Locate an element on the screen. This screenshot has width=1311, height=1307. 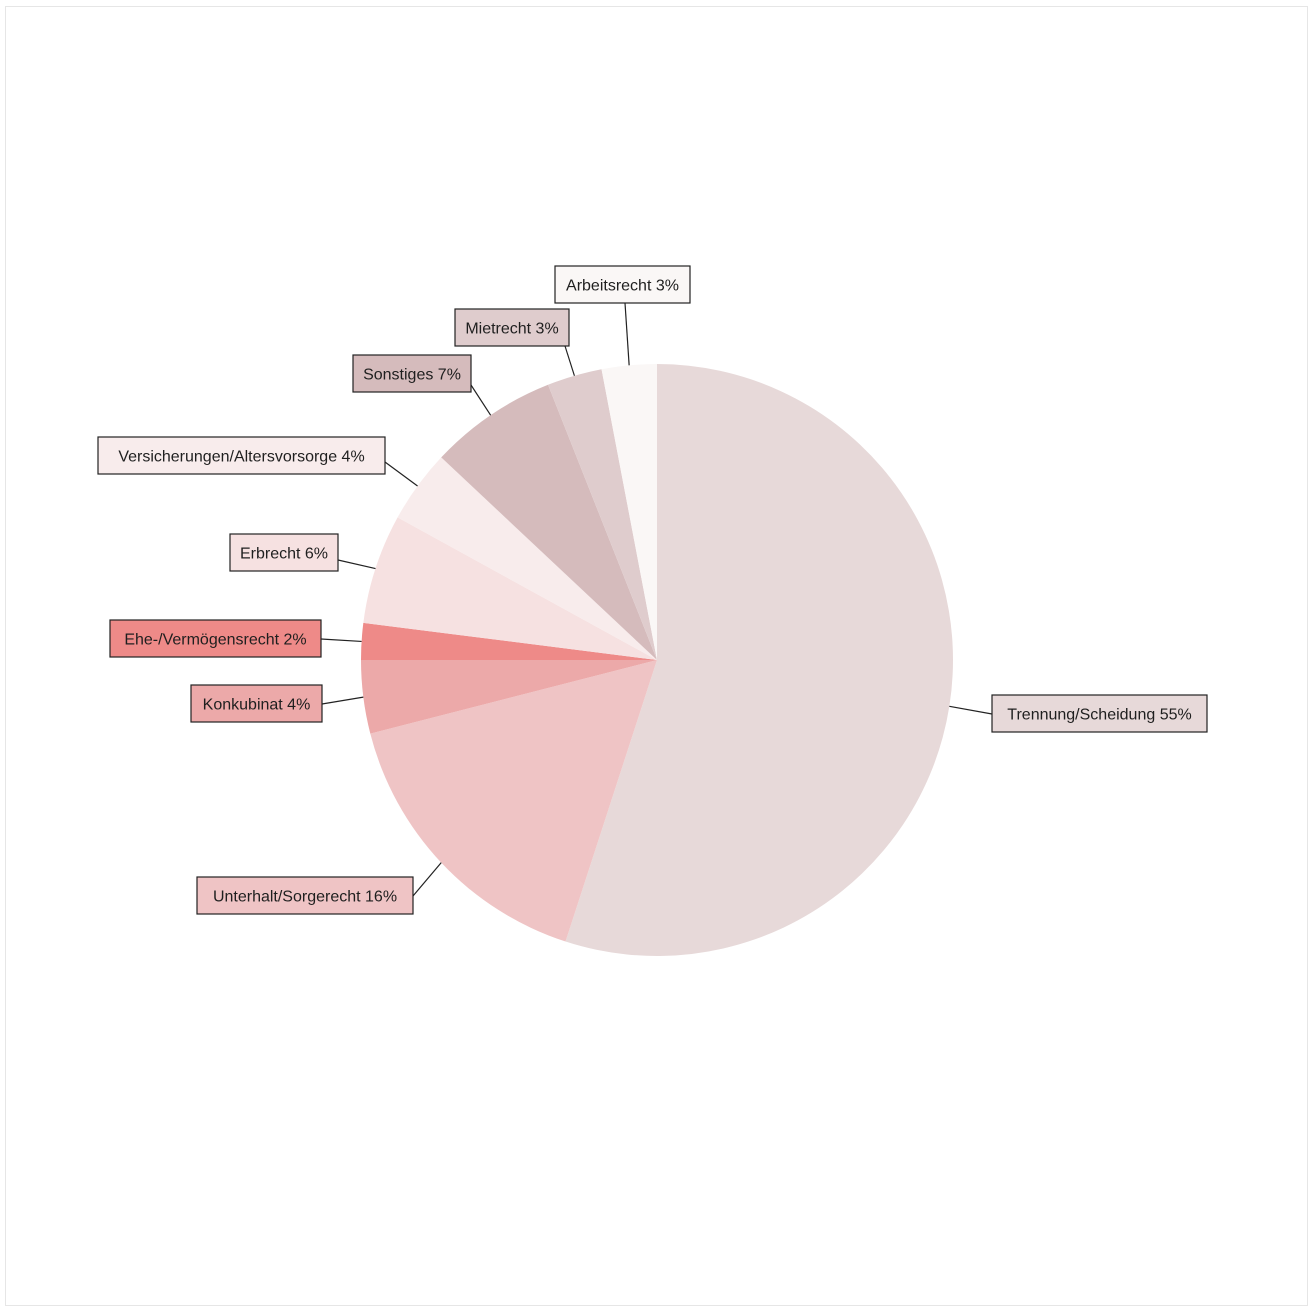
slice-label: Erbrecht 6% is located at coordinates (284, 552).